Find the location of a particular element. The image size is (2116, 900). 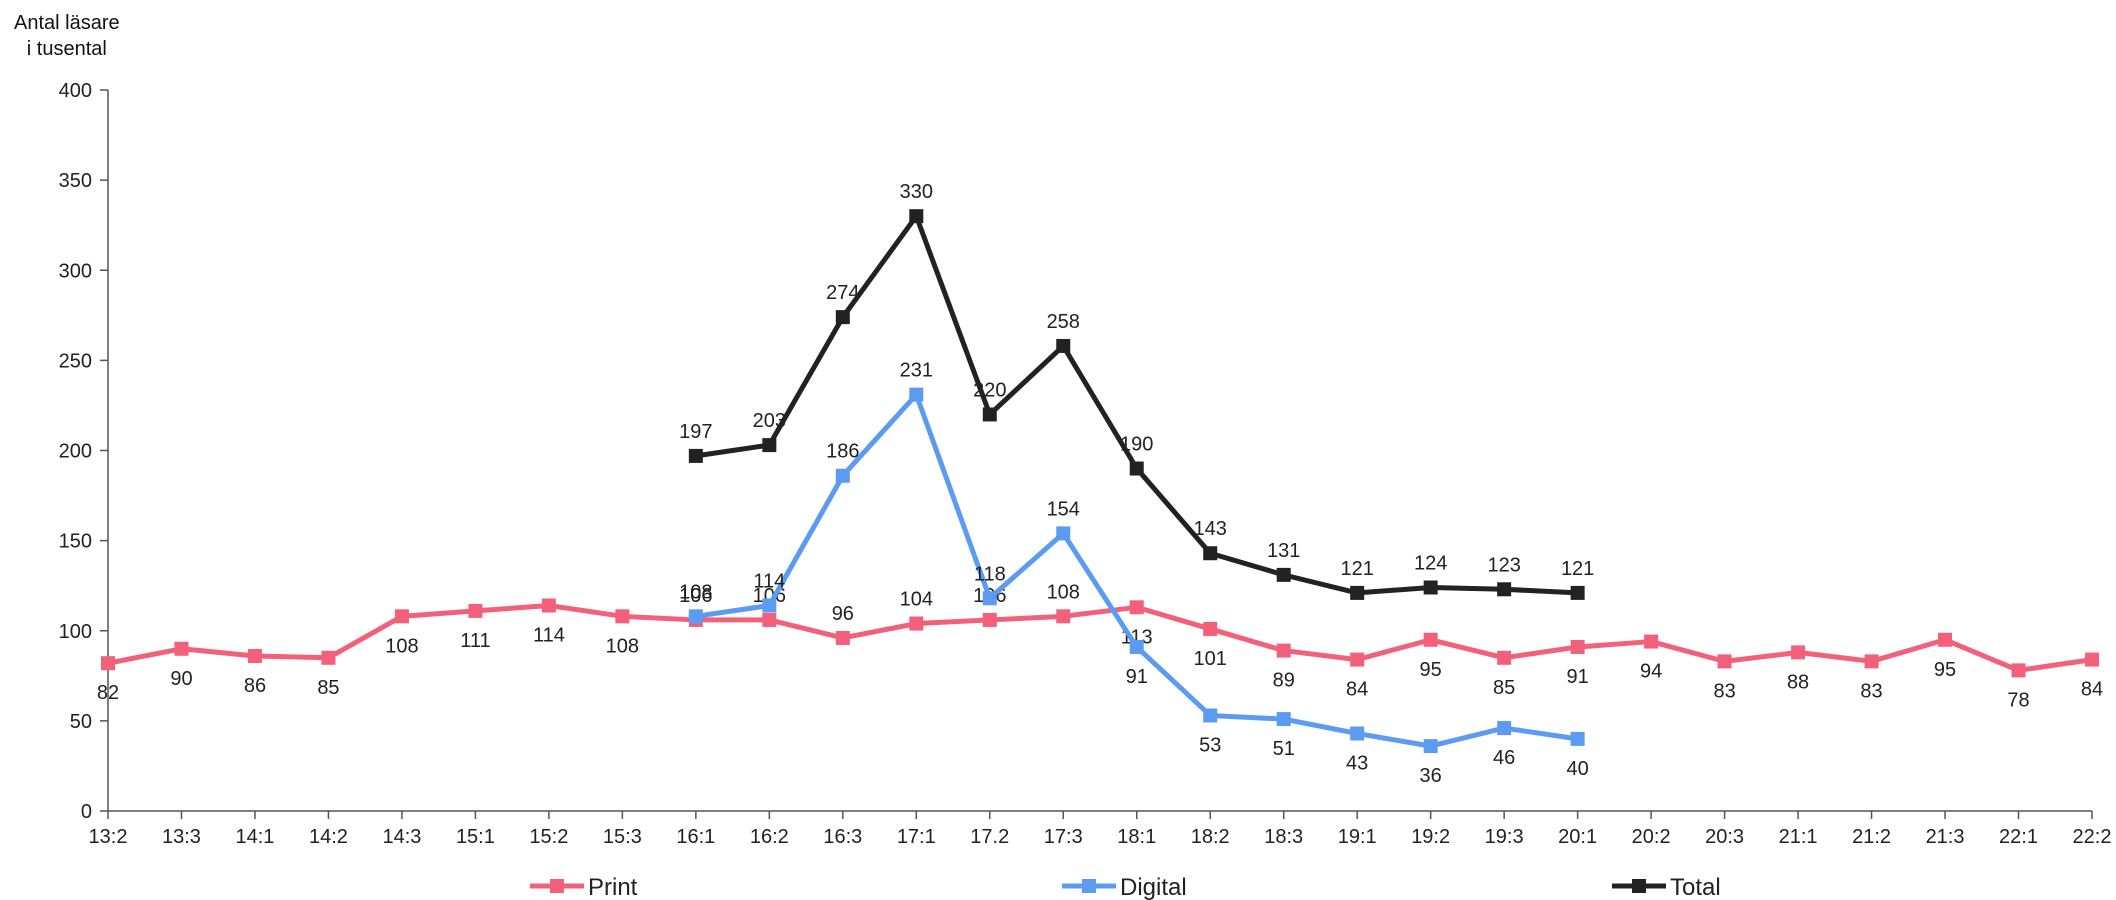

x-tick-label: 16:3 is located at coordinates (842, 837).